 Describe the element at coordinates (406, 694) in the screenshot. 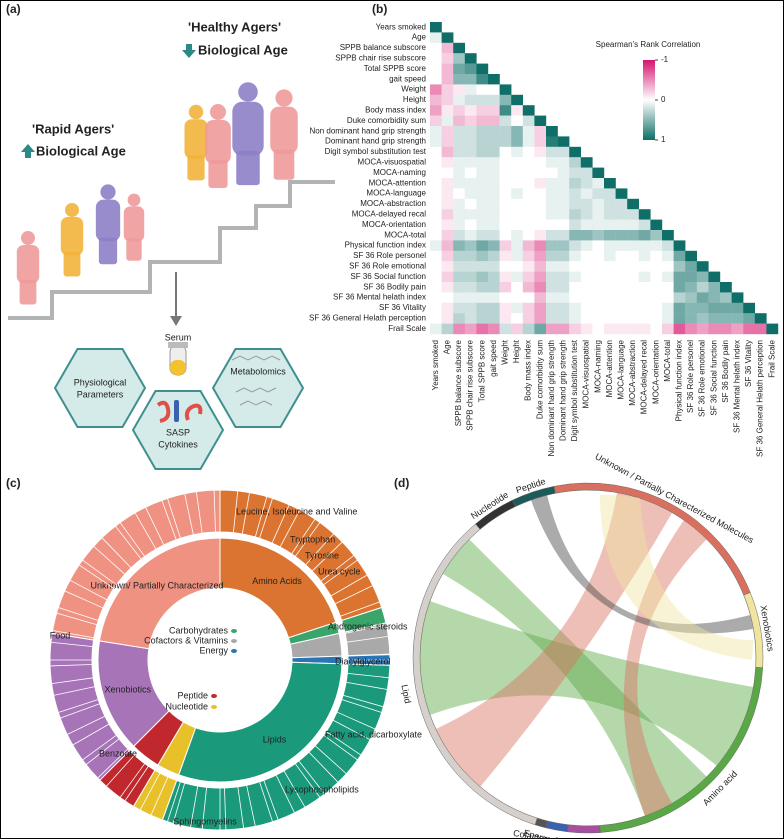

I see `chord-label: Lipid` at that location.